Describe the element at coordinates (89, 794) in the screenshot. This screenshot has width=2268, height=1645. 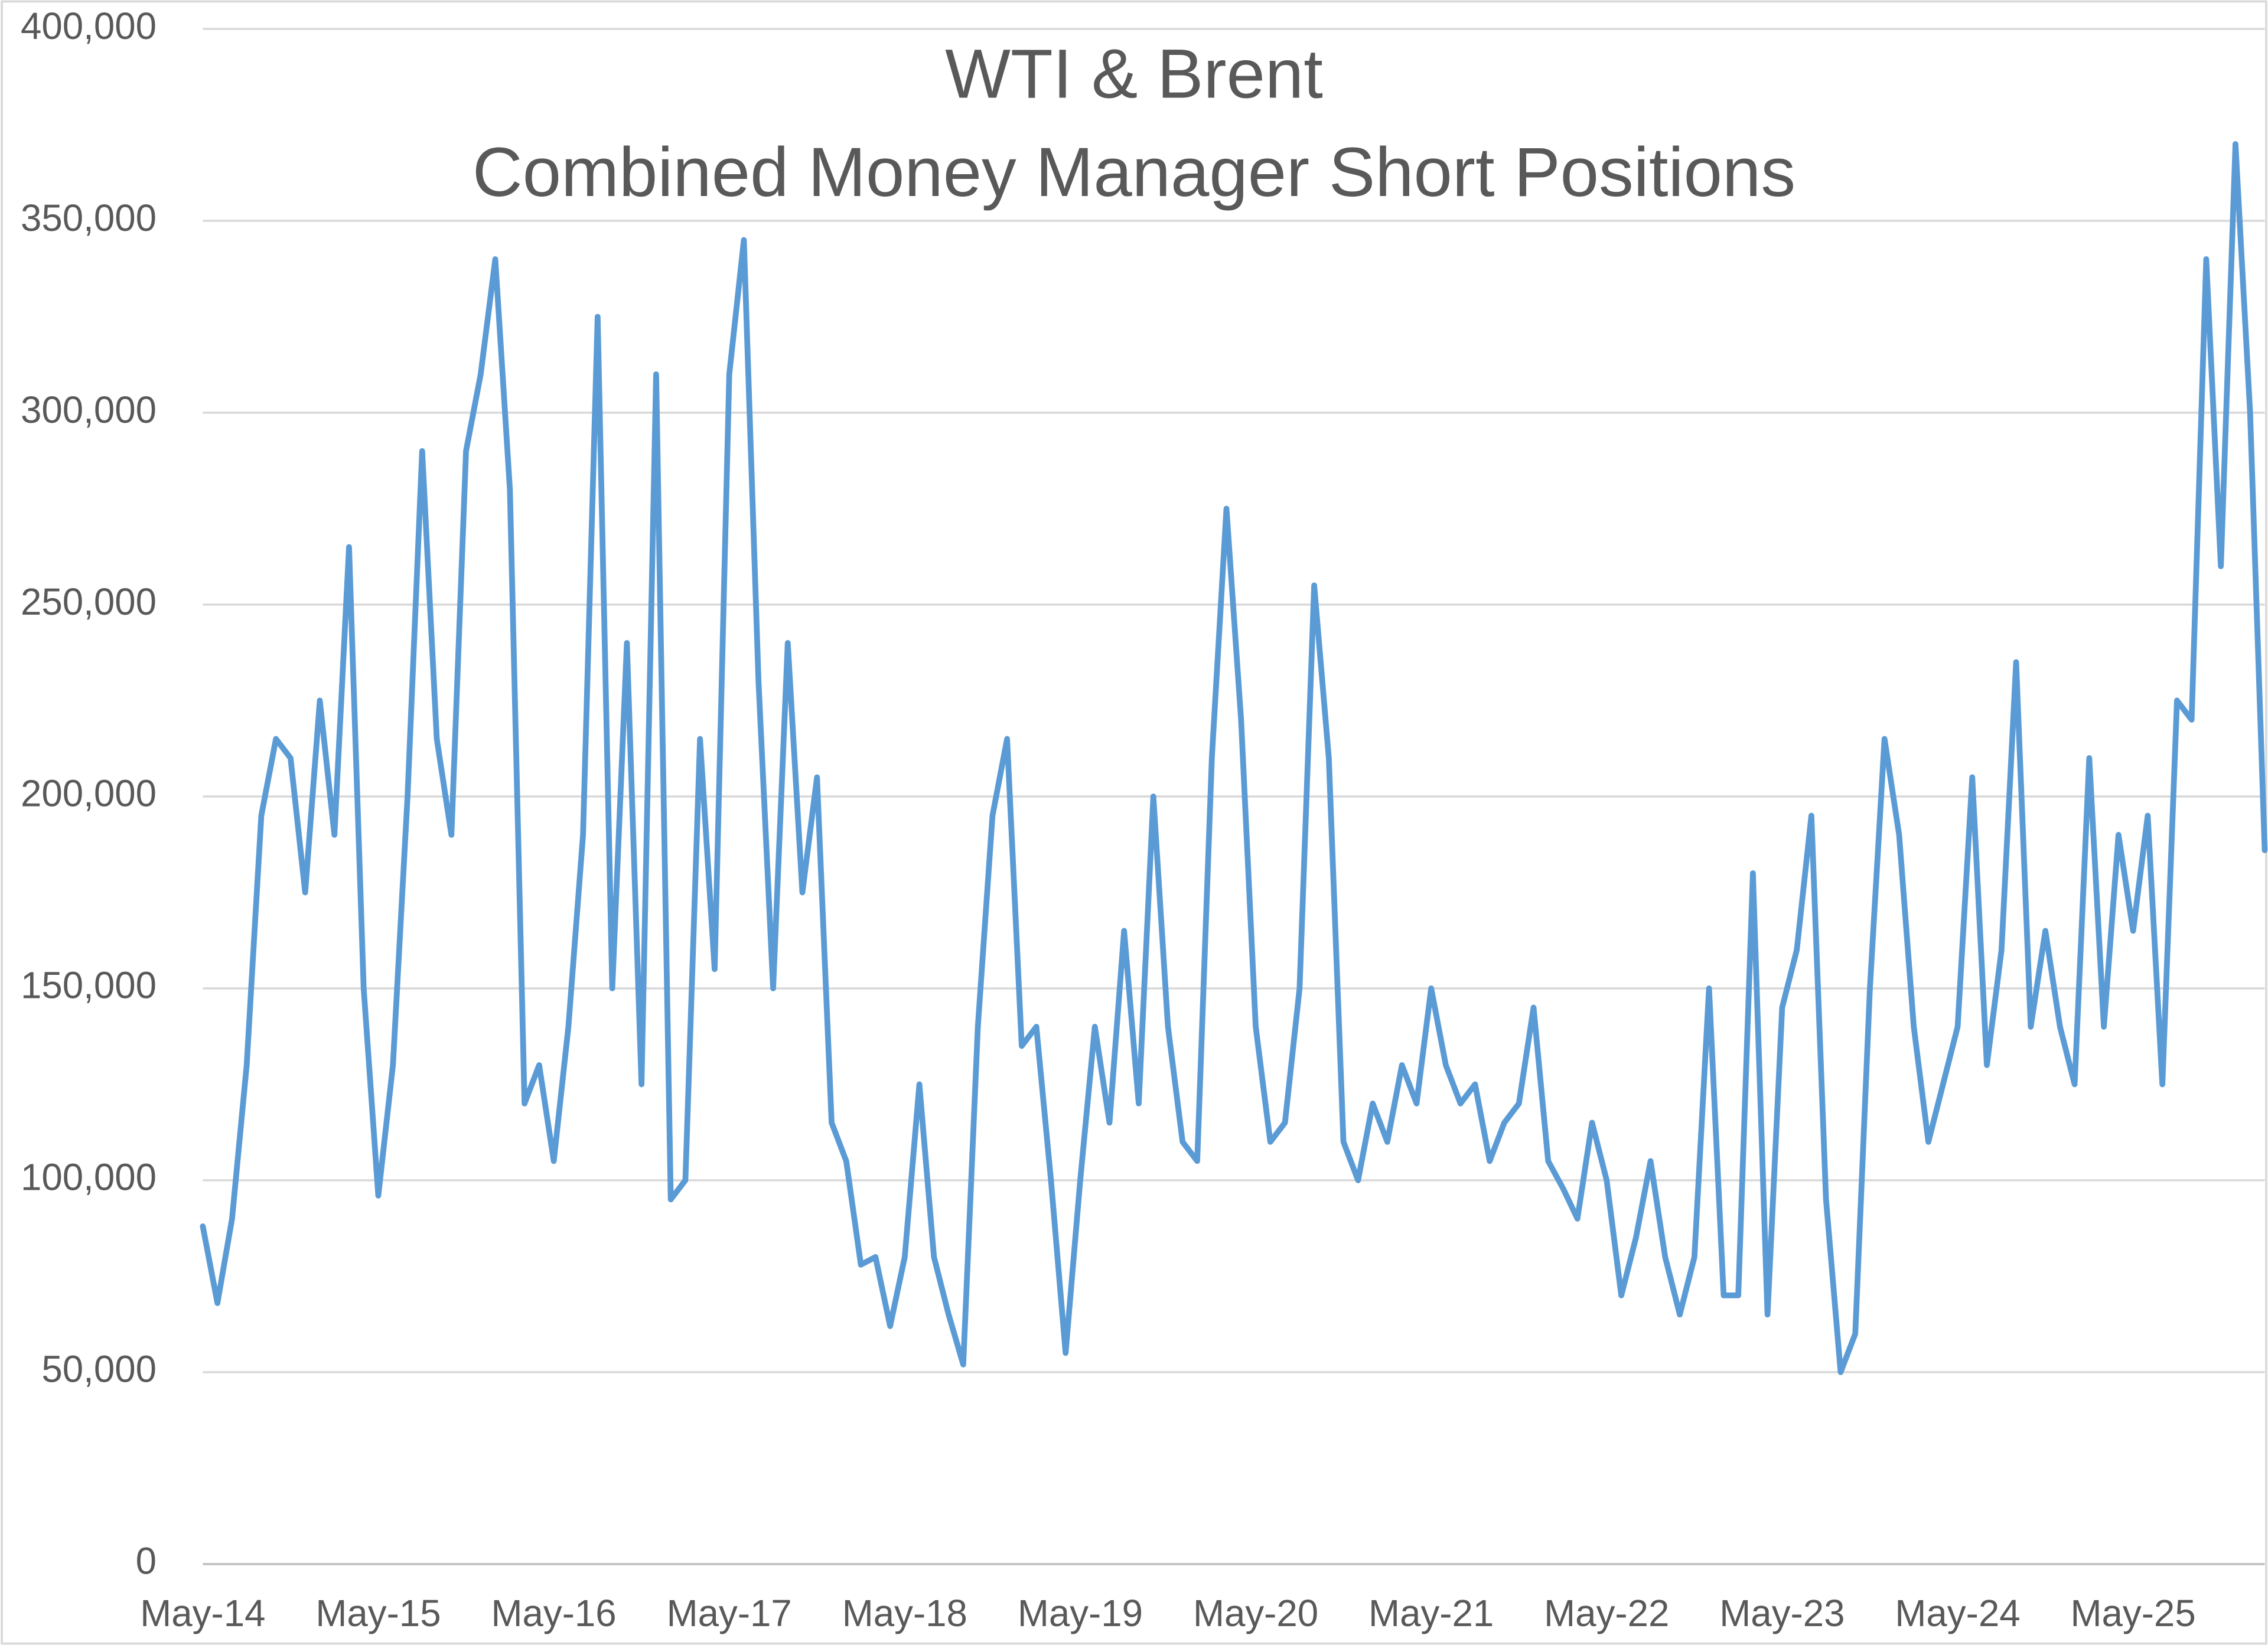
I see `y-tick-label: 200,000` at that location.